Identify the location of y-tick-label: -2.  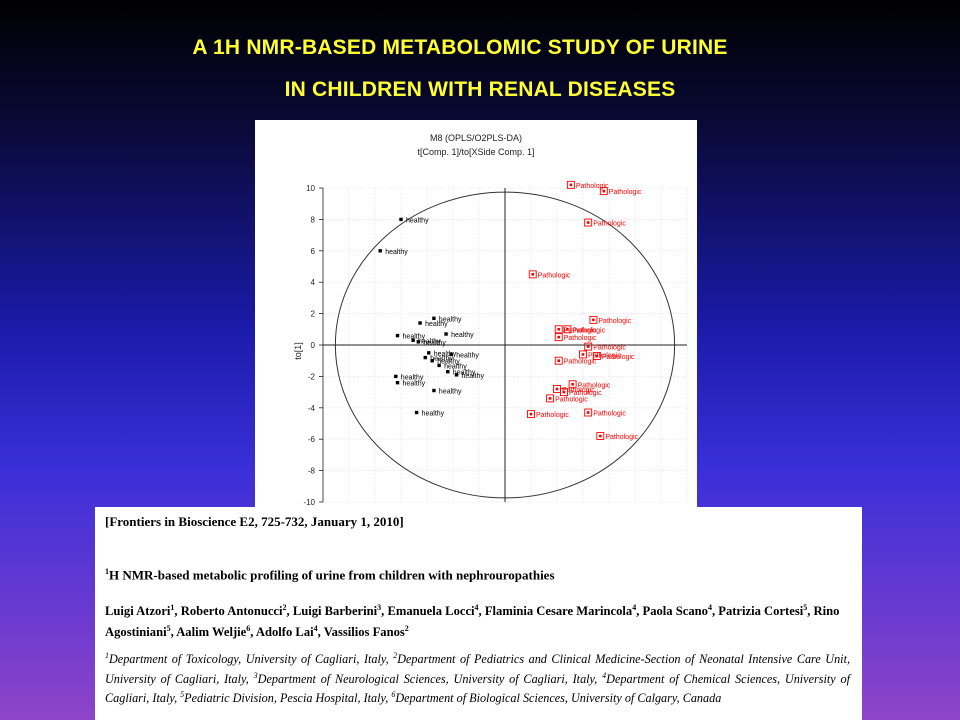
(312, 376).